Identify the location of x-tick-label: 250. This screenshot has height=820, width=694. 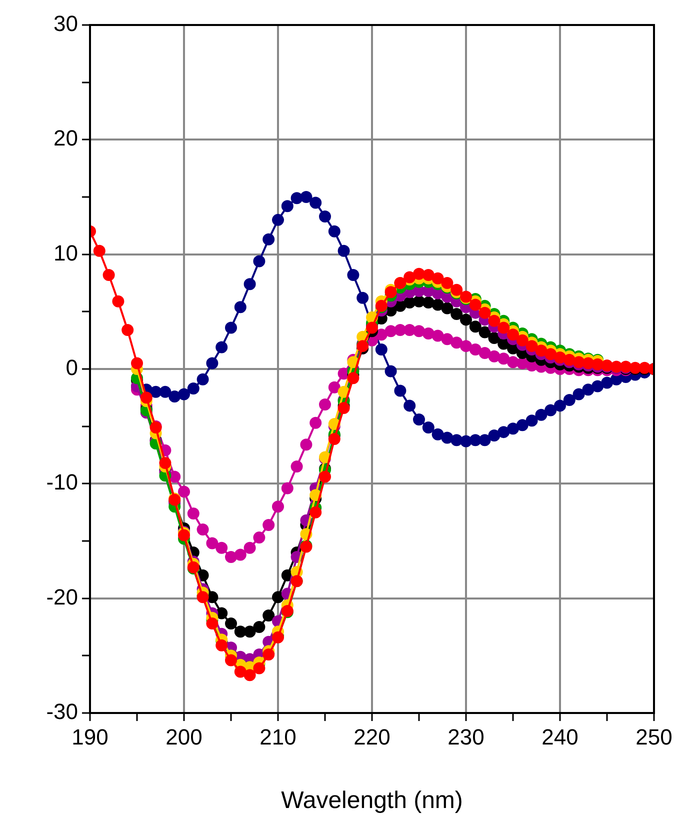
(654, 737).